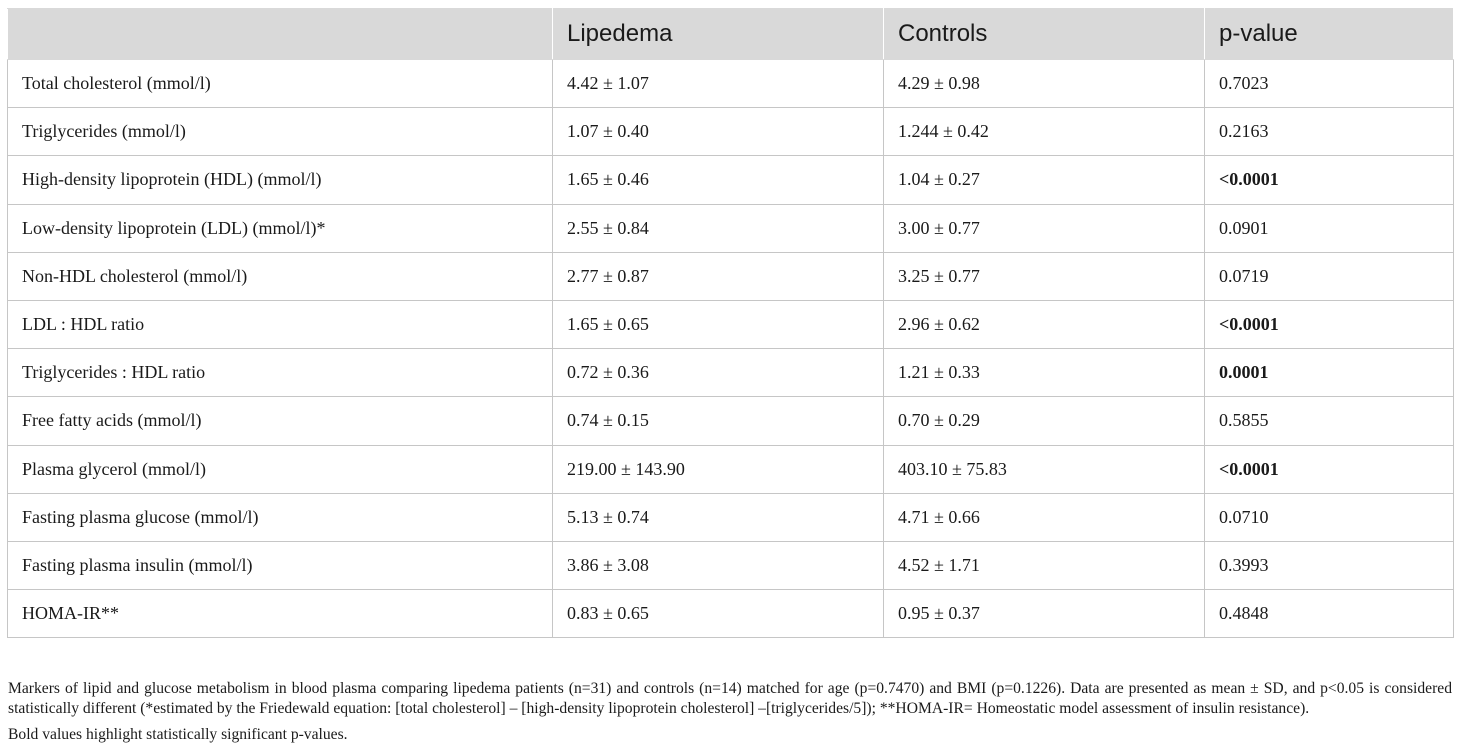 This screenshot has height=751, width=1460. What do you see at coordinates (1044, 83) in the screenshot?
I see `controls-cell: 4.29 ± 0.98` at bounding box center [1044, 83].